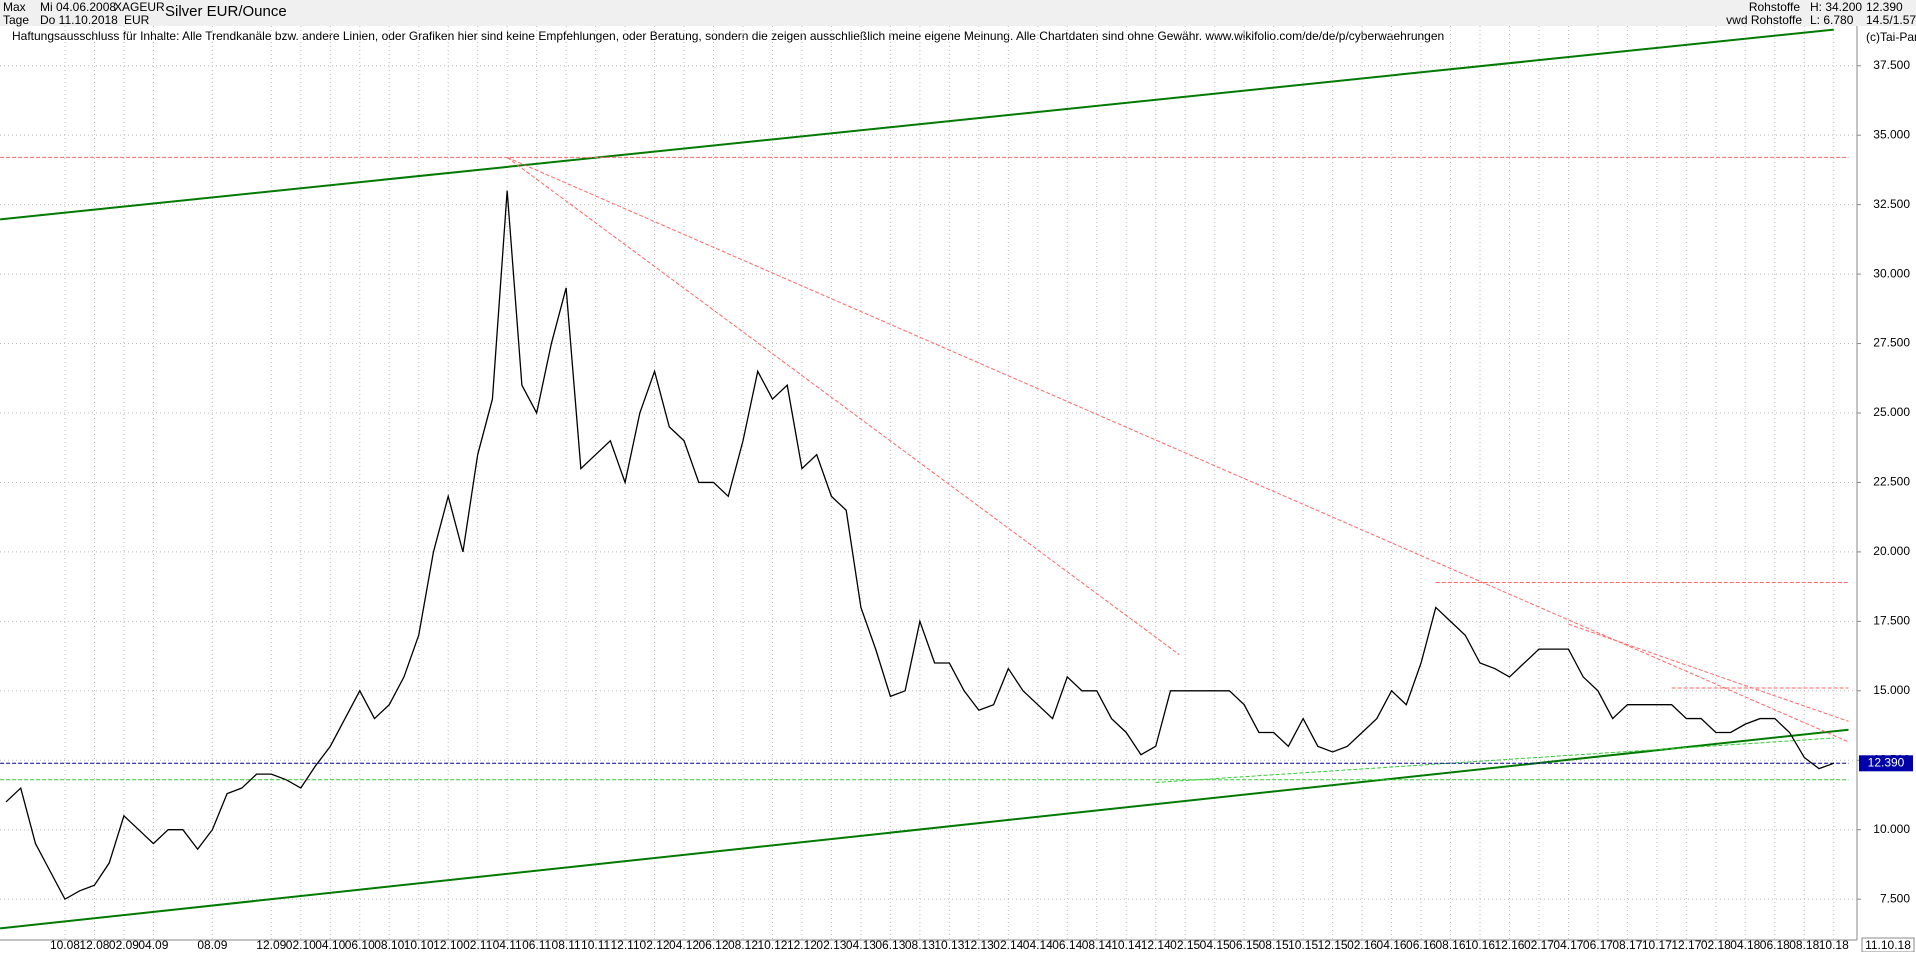 The image size is (1916, 957). Describe the element at coordinates (1686, 945) in the screenshot. I see `x-tick-label: 12.17` at that location.